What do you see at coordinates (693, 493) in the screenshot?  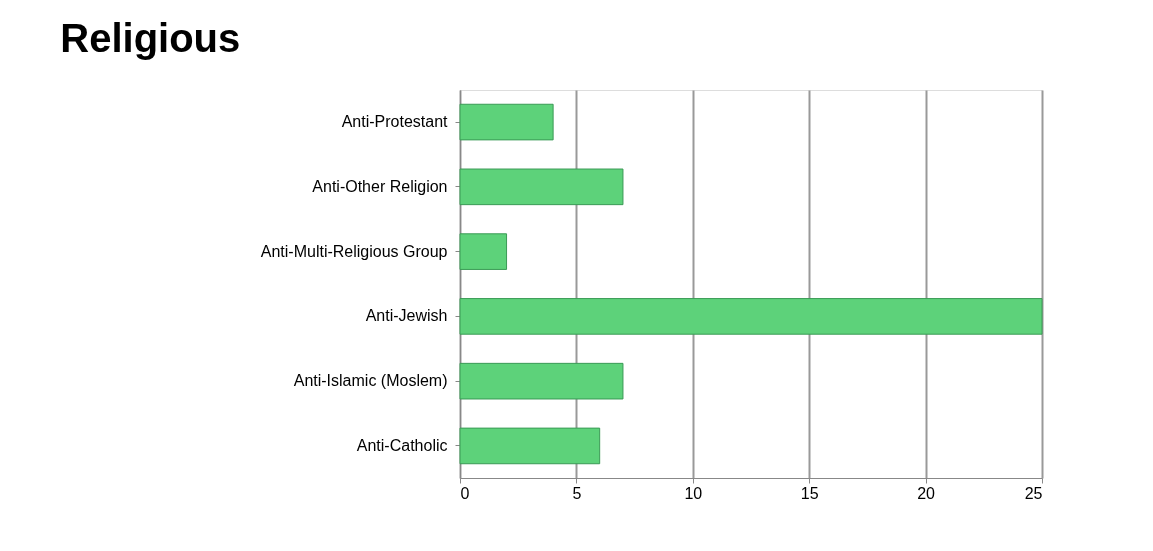 I see `x-tick-label: 10` at bounding box center [693, 493].